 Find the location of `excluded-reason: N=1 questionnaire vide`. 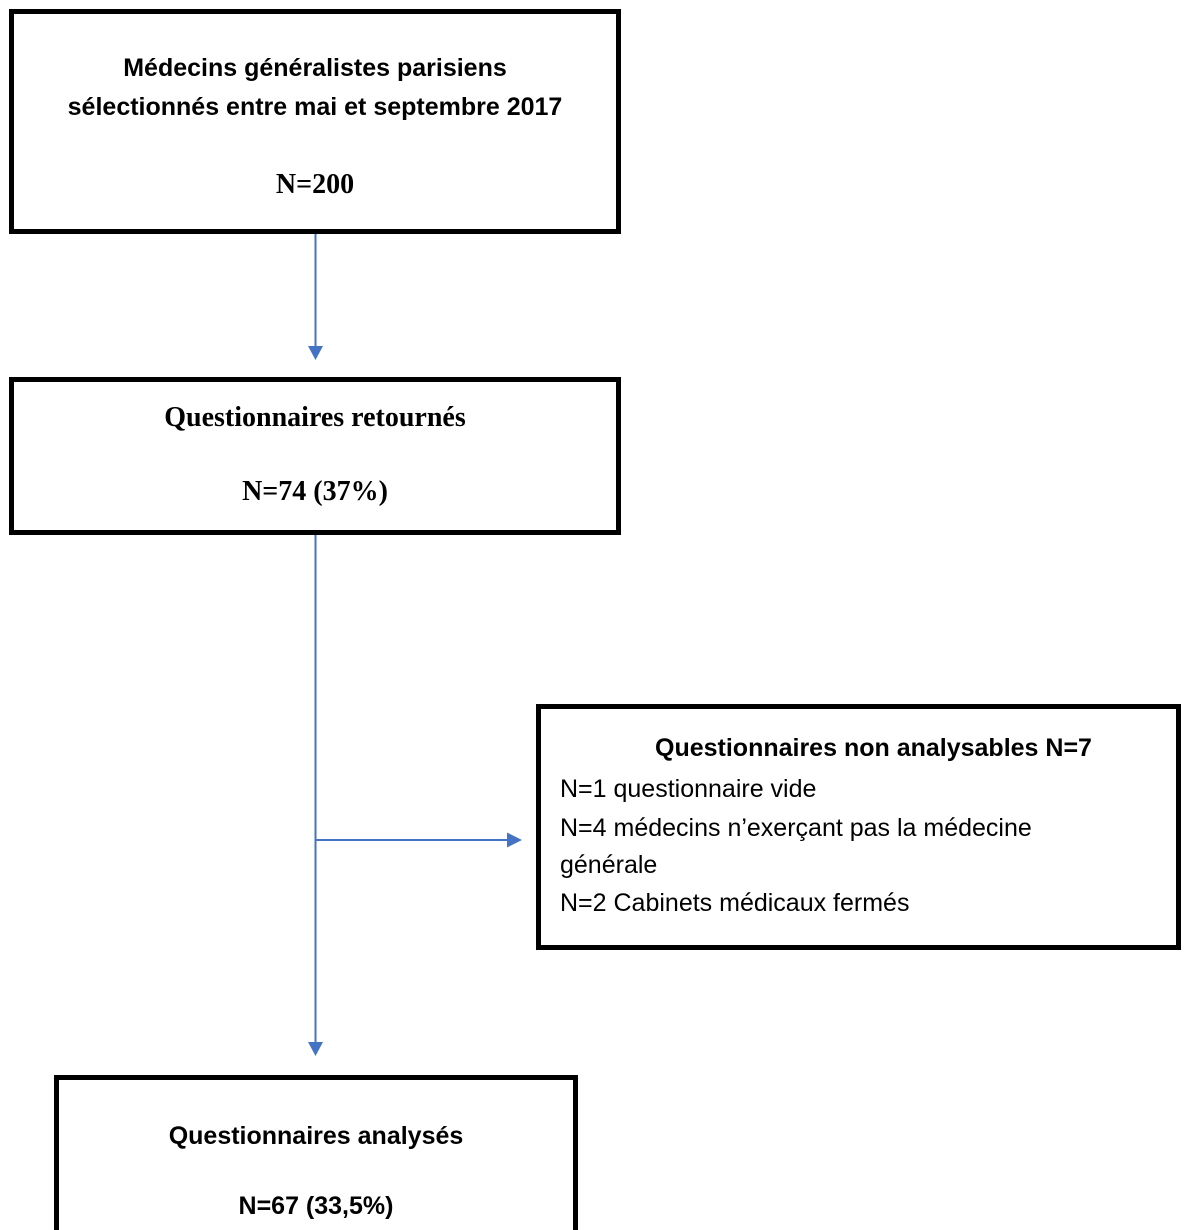

excluded-reason: N=1 questionnaire vide is located at coordinates (688, 789).